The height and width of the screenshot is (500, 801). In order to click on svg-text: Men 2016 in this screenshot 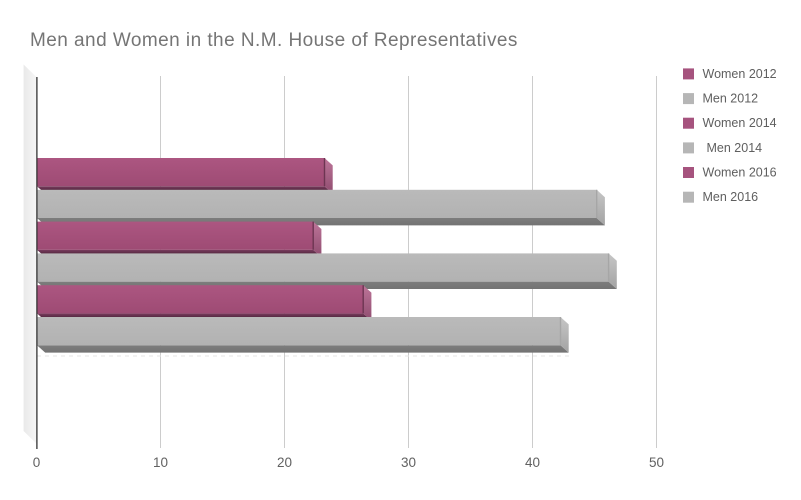, I will do `click(731, 197)`.